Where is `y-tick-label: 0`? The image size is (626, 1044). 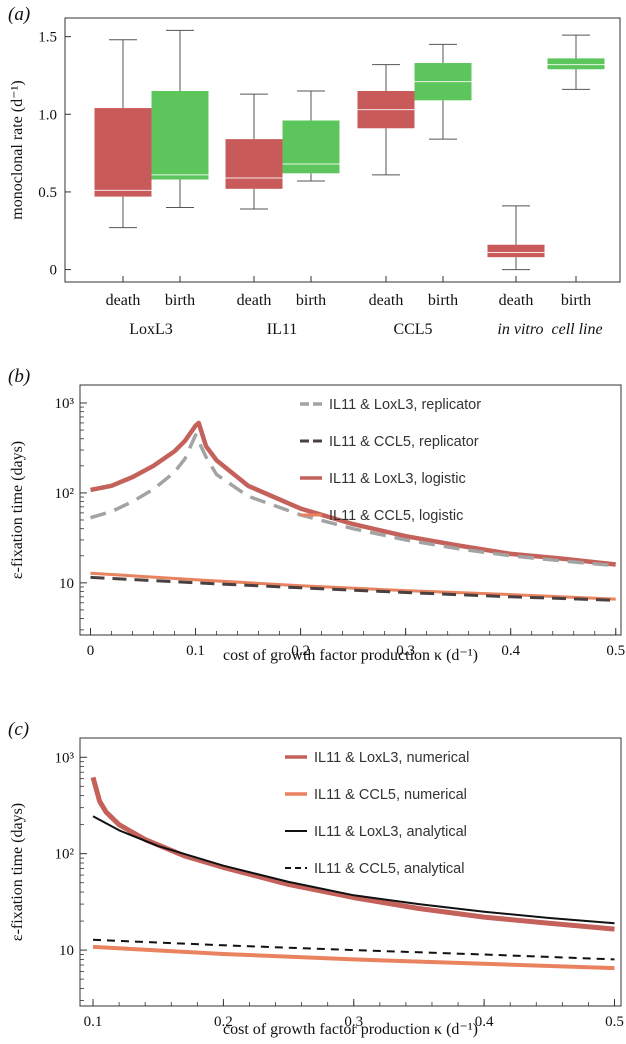 y-tick-label: 0 is located at coordinates (54, 271).